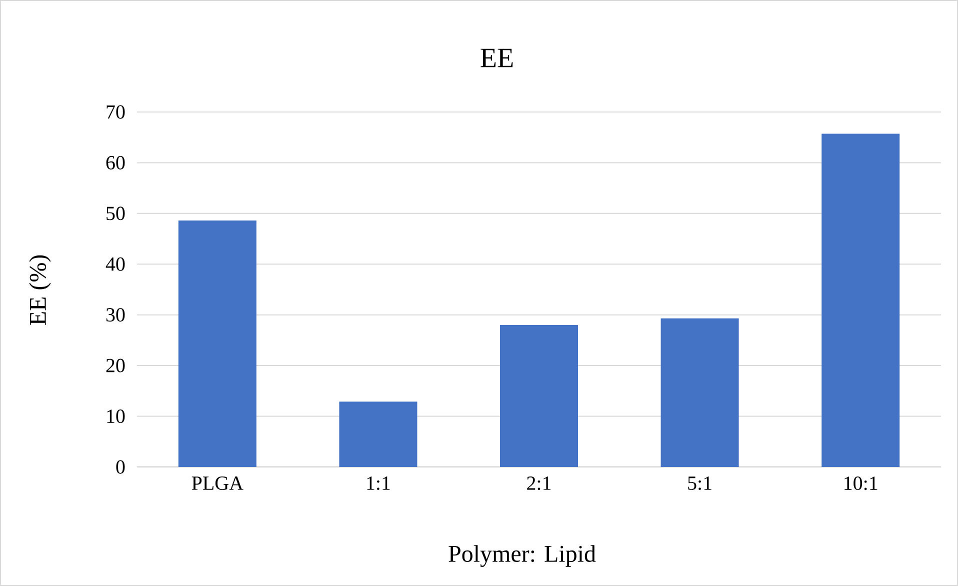 Image resolution: width=958 pixels, height=586 pixels. Describe the element at coordinates (115, 163) in the screenshot. I see `y-tick-label: 60` at that location.